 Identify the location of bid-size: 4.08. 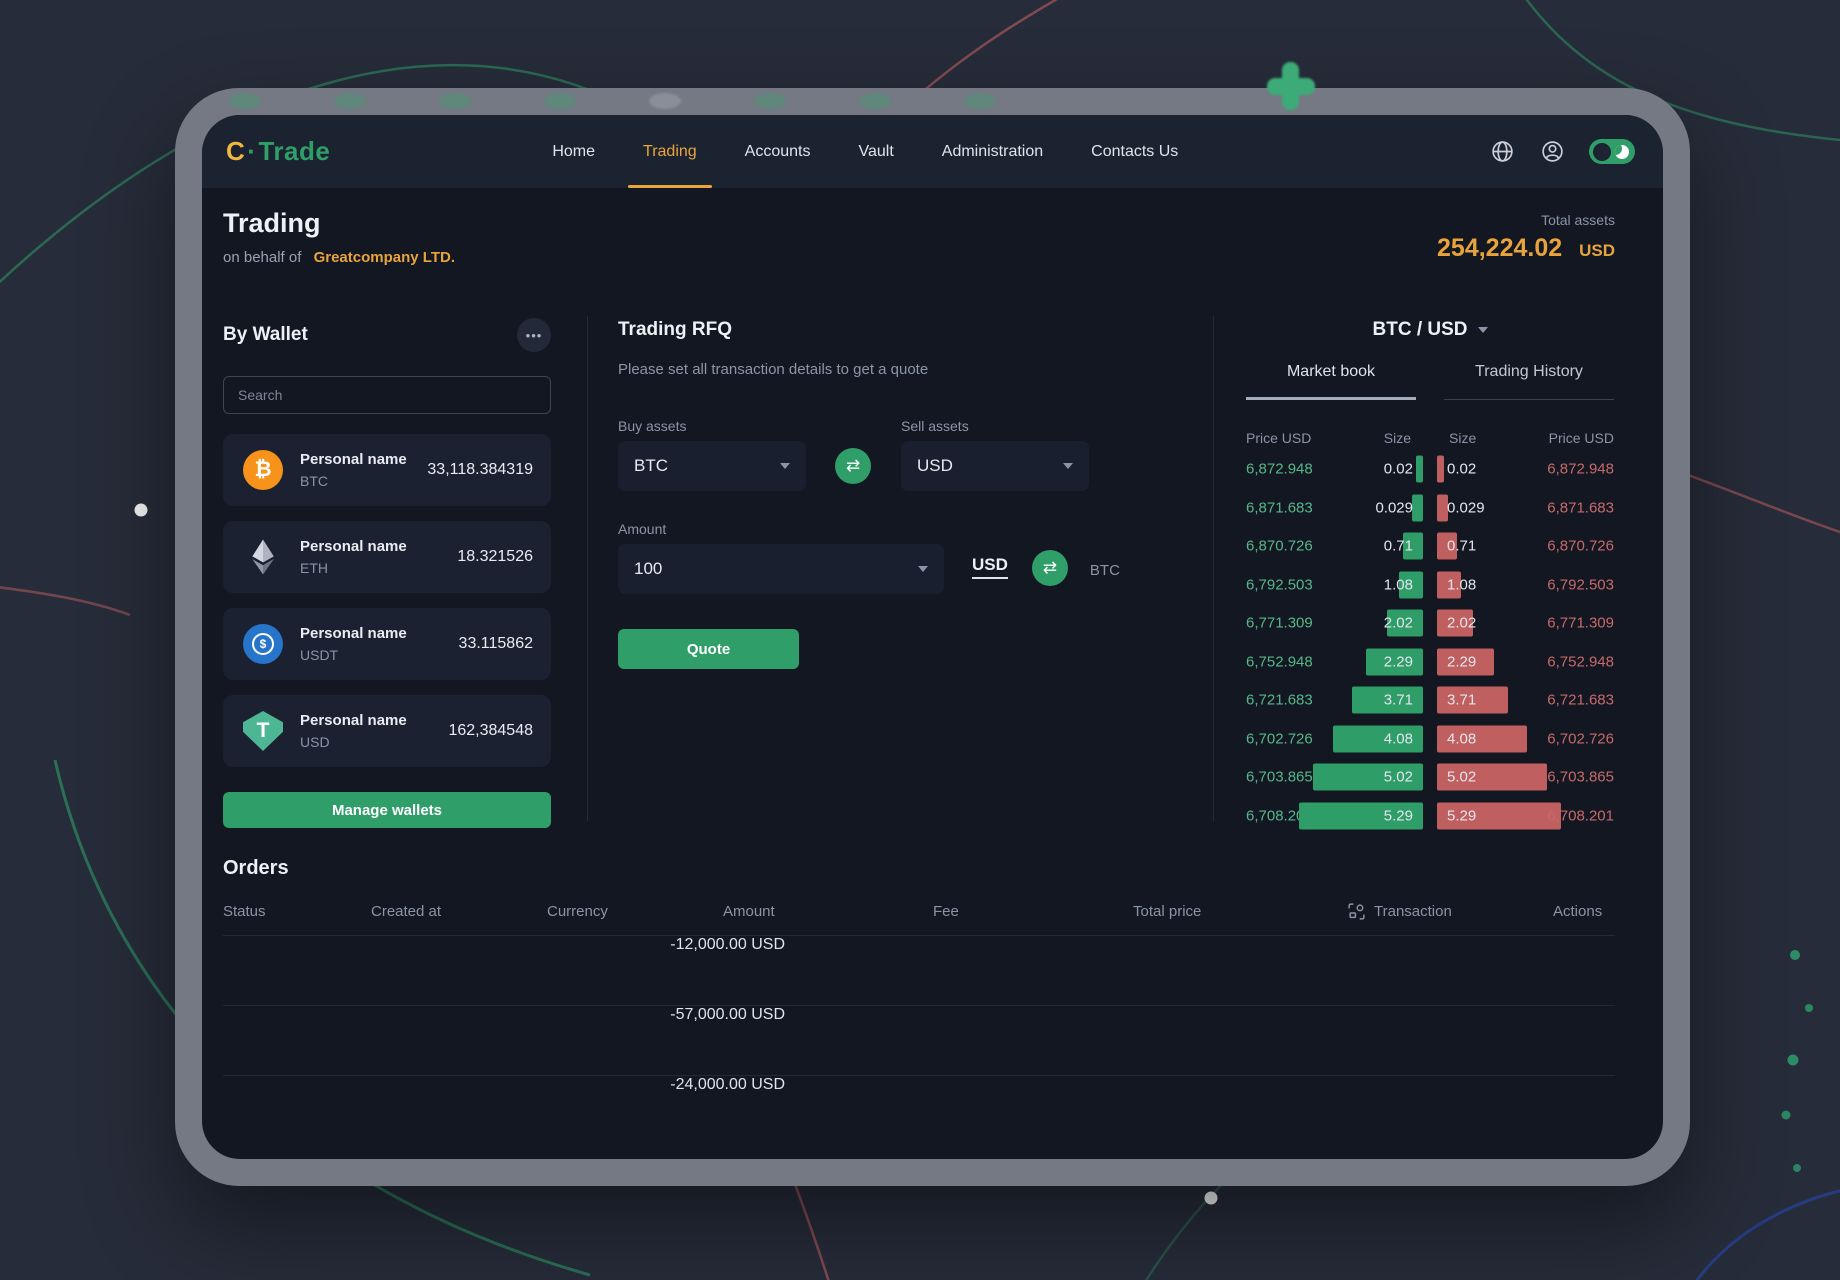
(1398, 739).